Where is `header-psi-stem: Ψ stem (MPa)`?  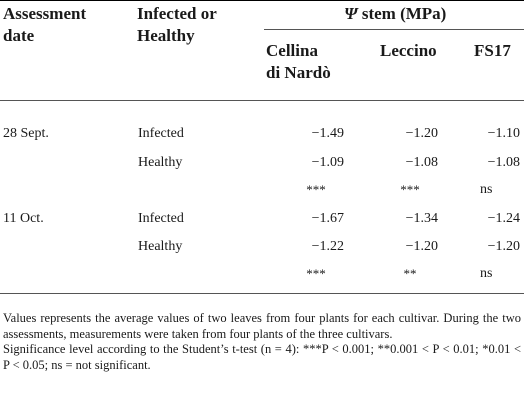
header-psi-stem: Ψ stem (MPa) is located at coordinates (395, 14).